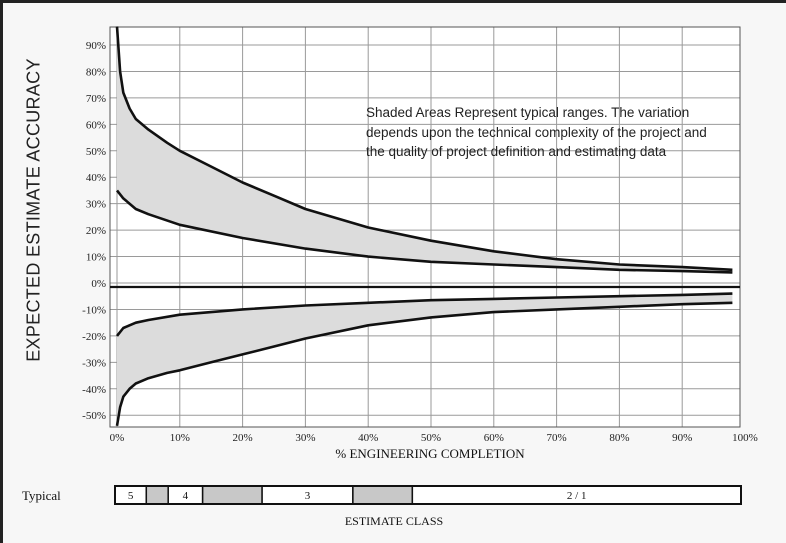 Image resolution: width=786 pixels, height=543 pixels. What do you see at coordinates (96, 99) in the screenshot?
I see `y-tick-label: 70%` at bounding box center [96, 99].